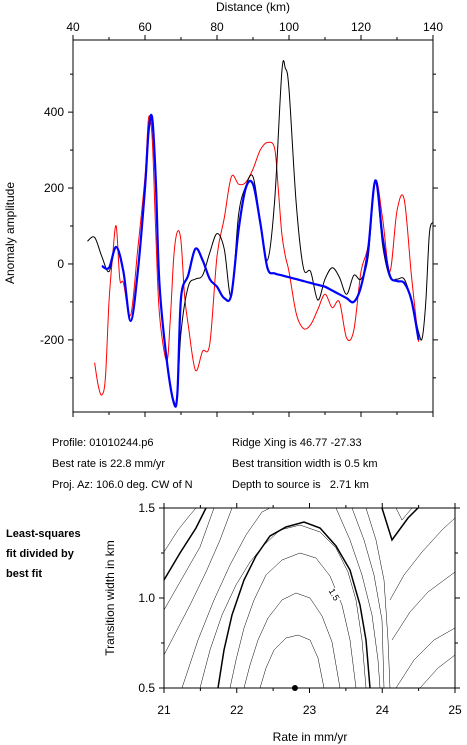 Image resolution: width=467 pixels, height=745 pixels. Describe the element at coordinates (54, 112) in the screenshot. I see `y-tick-label: 400` at that location.